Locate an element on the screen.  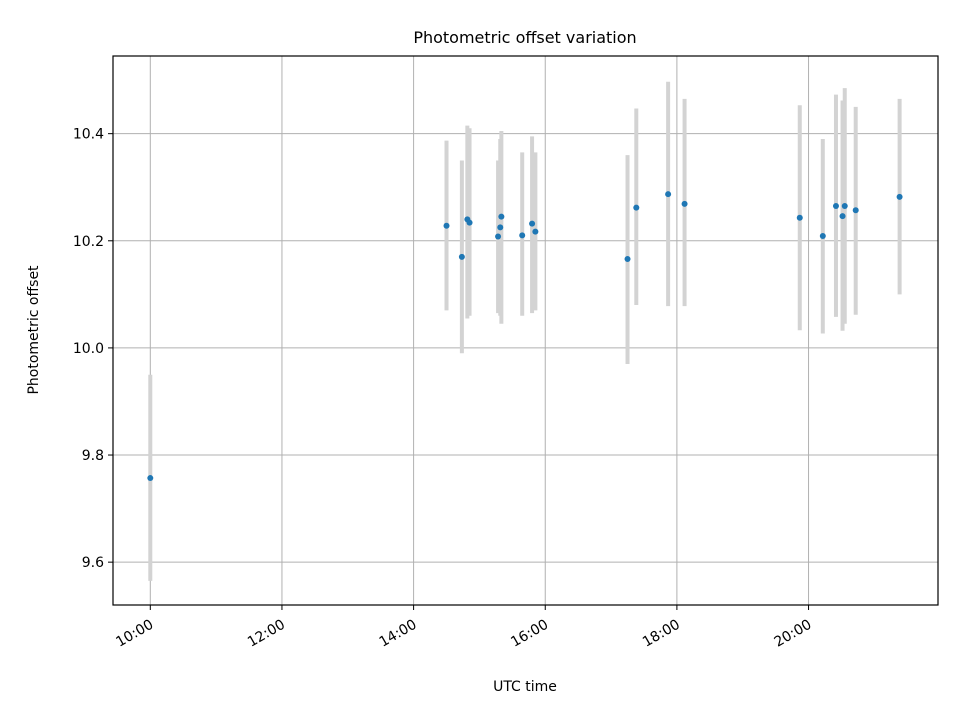
y-tick-label: 9.6 is located at coordinates (93, 563).